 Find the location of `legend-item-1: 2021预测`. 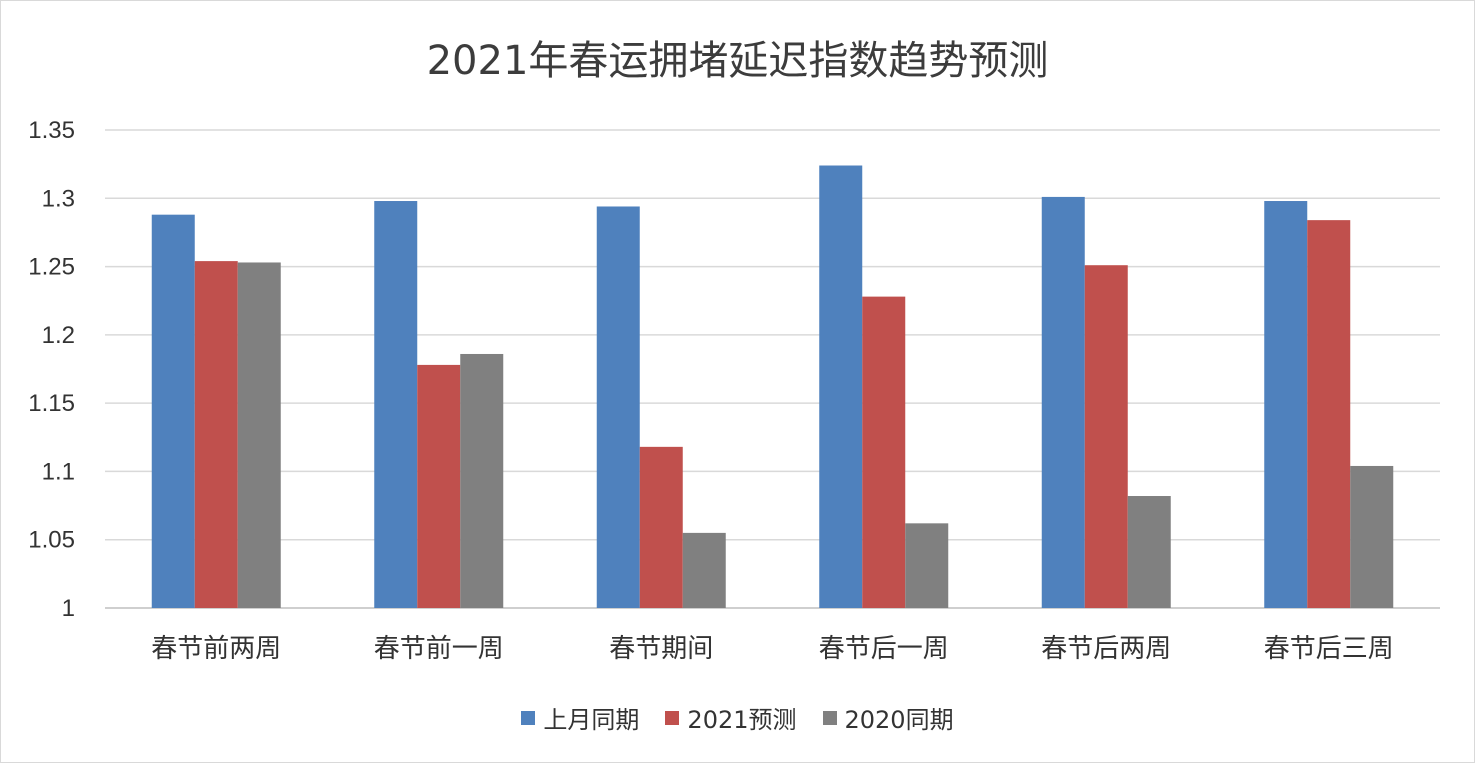

legend-item-1: 2021预测 is located at coordinates (731, 717).